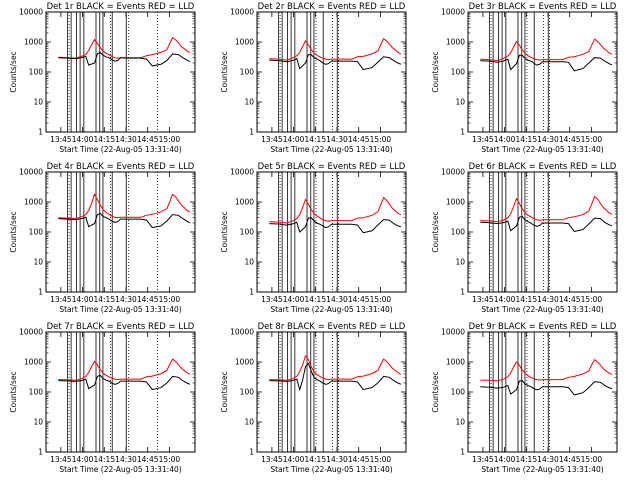 The width and height of the screenshot is (640, 480). What do you see at coordinates (124, 206) in the screenshot?
I see `lld-series-line` at bounding box center [124, 206].